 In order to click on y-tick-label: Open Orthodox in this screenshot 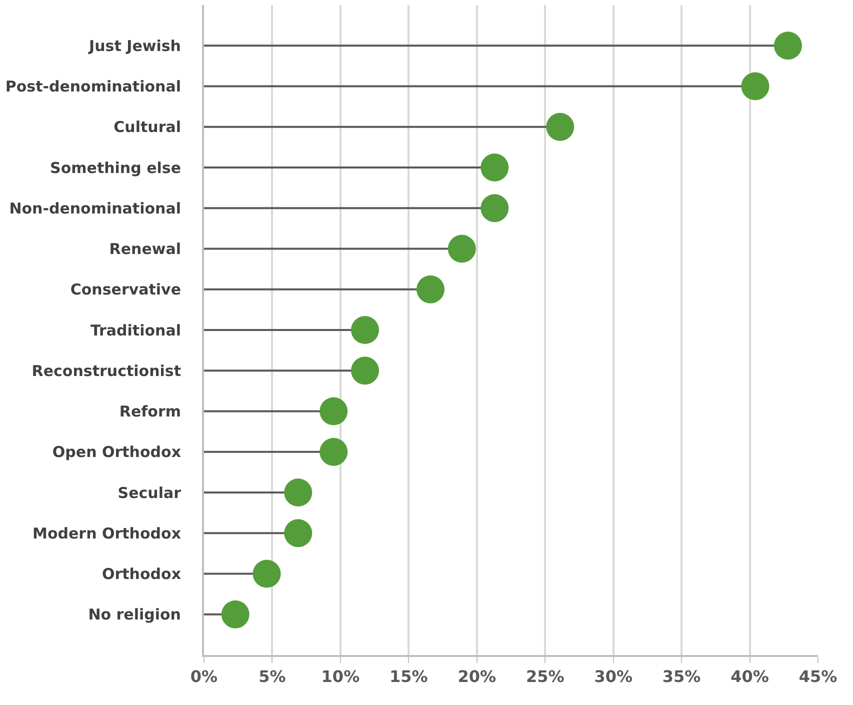, I will do `click(117, 452)`.